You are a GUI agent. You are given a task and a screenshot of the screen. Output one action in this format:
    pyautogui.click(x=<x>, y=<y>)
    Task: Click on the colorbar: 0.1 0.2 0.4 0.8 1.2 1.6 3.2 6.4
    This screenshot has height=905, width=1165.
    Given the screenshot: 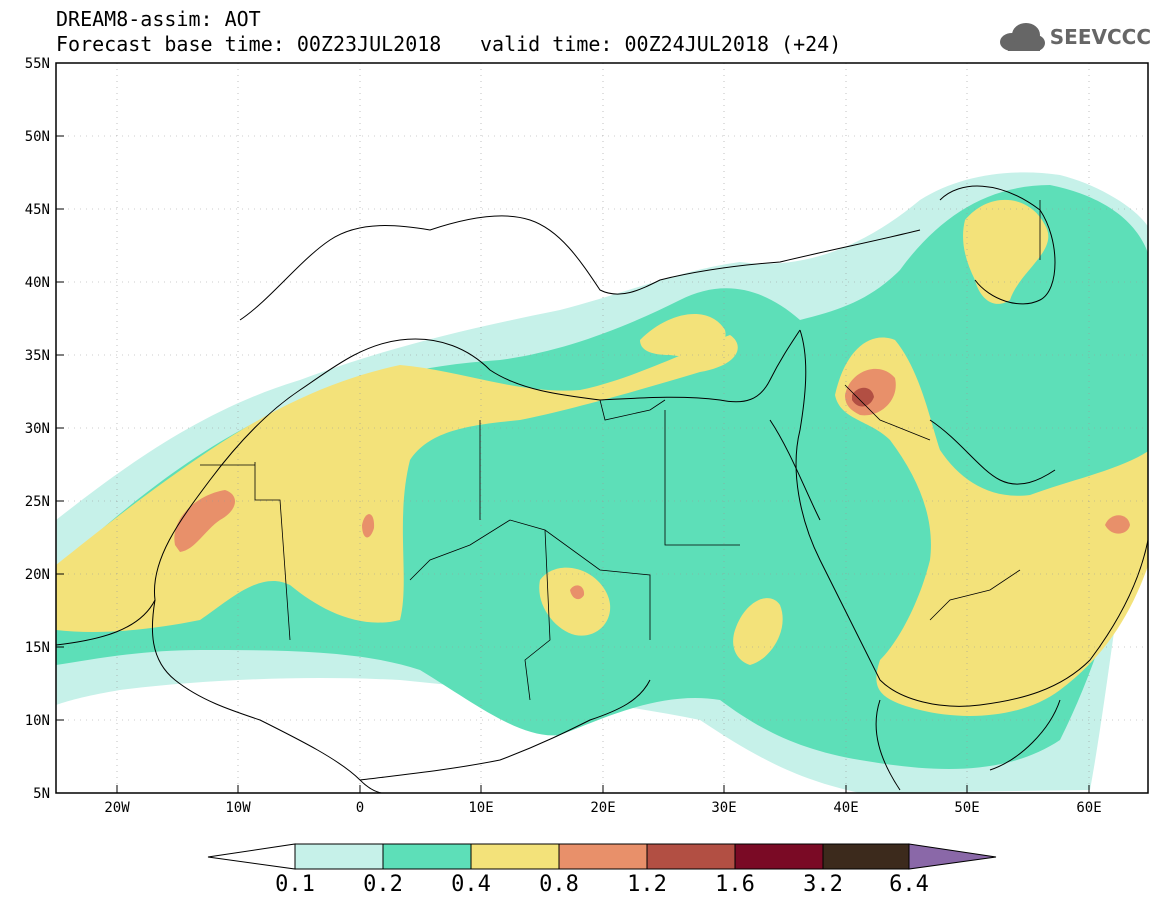 What is the action you would take?
    pyautogui.click(x=602, y=870)
    